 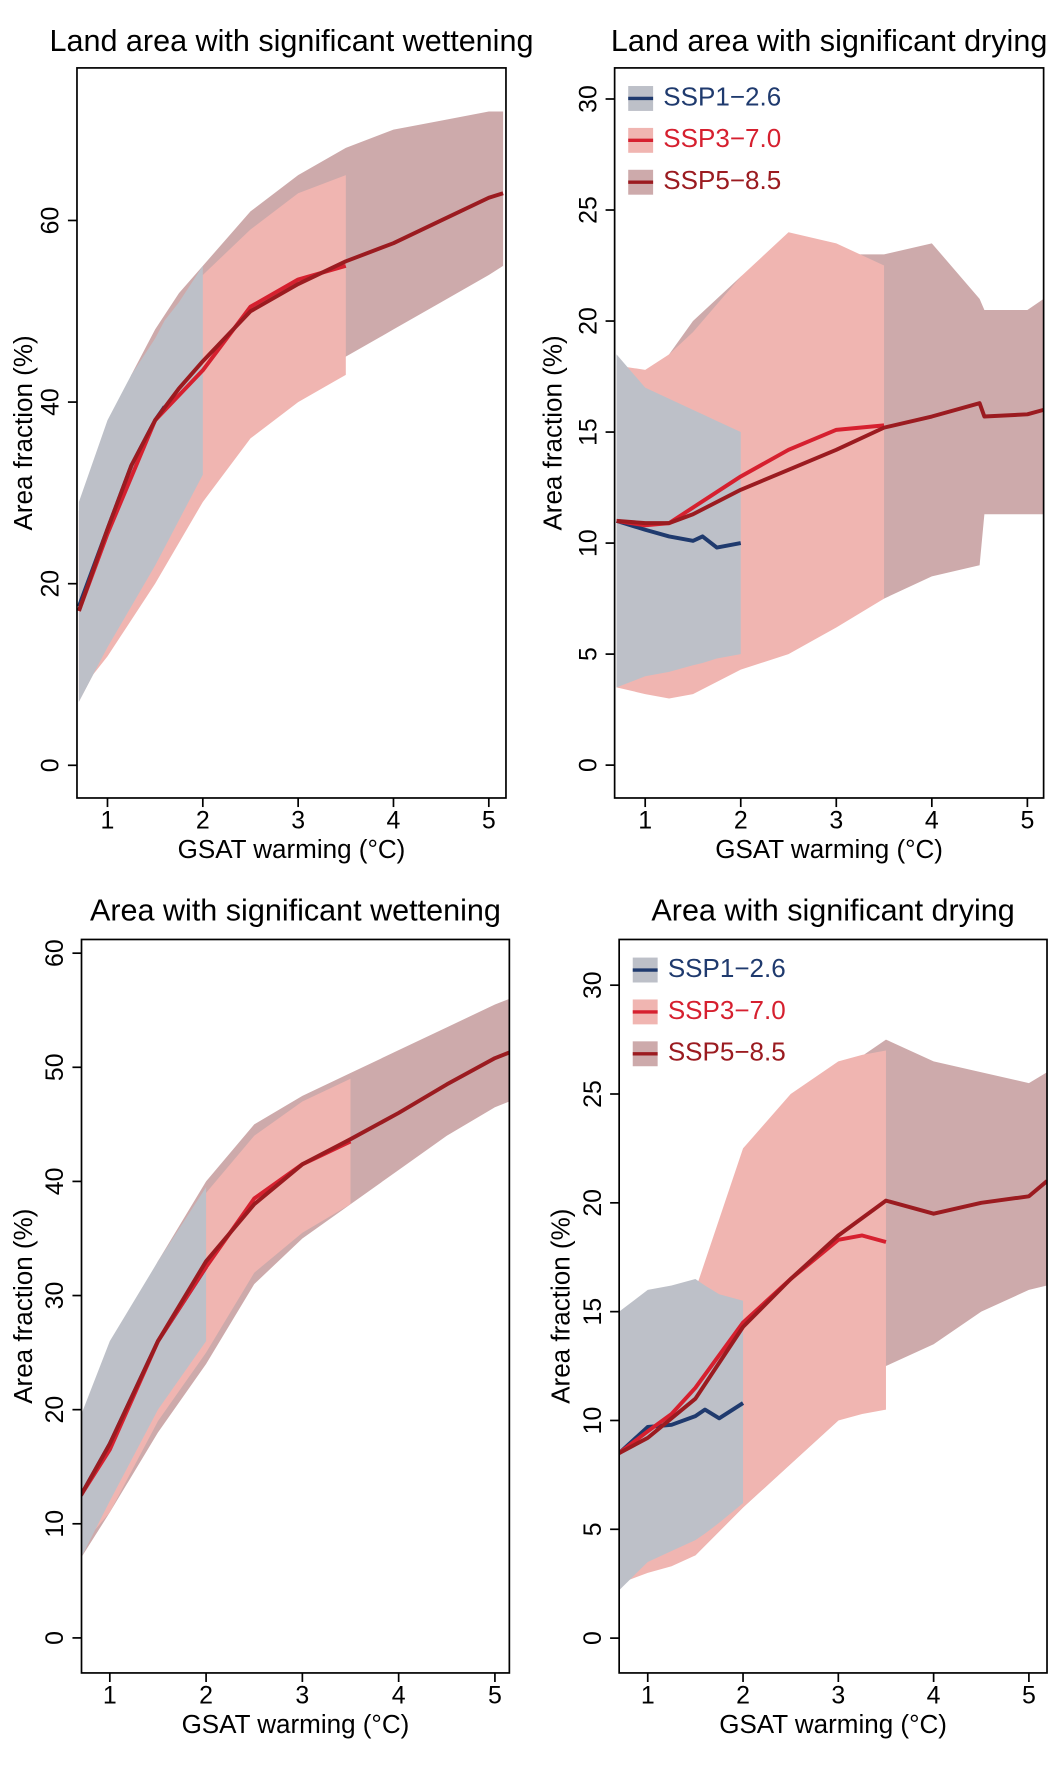 What do you see at coordinates (291, 41) in the screenshot?
I see `chart-title: Land area with significant wettening` at bounding box center [291, 41].